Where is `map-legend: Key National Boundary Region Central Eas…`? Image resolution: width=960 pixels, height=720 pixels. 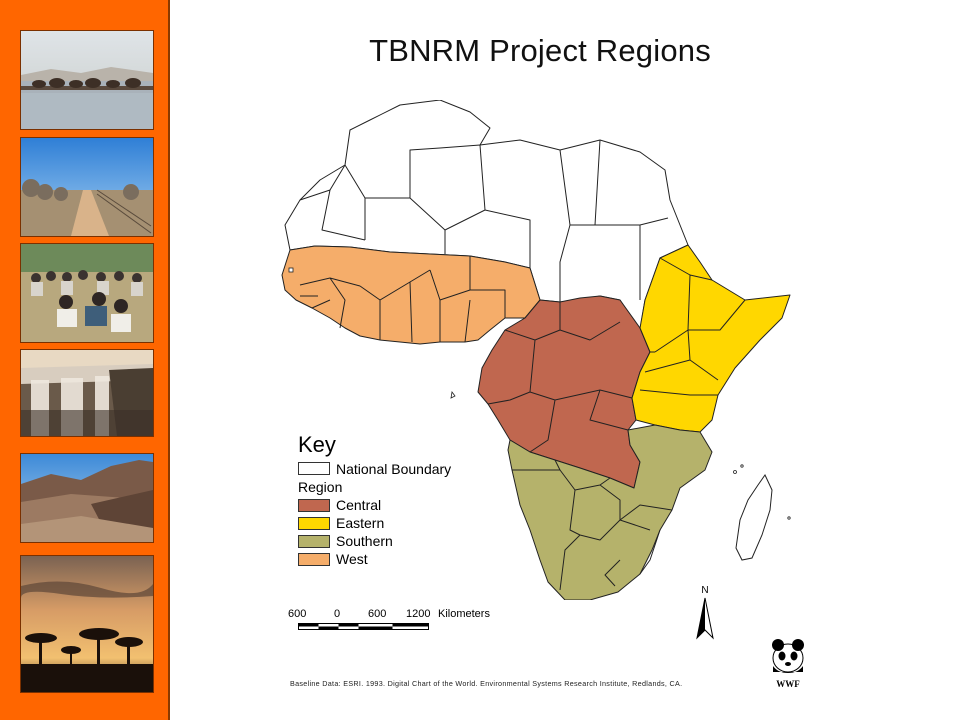
map-legend: Key National Boundary Region Central Eas… is located at coordinates (398, 499).